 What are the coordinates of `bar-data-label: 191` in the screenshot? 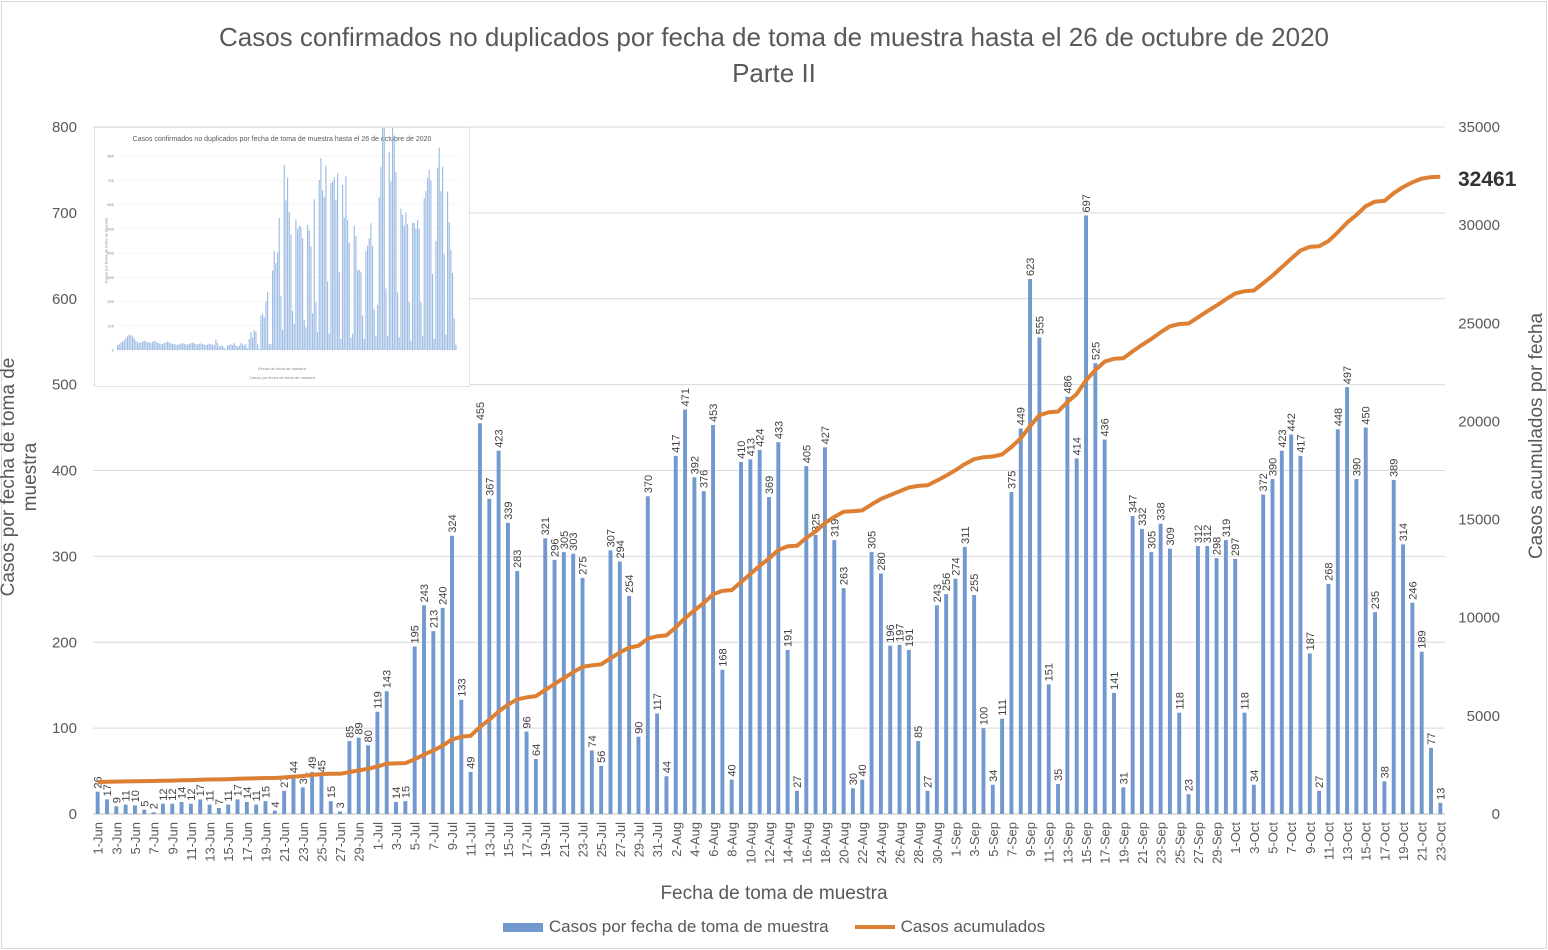 It's located at (789, 638).